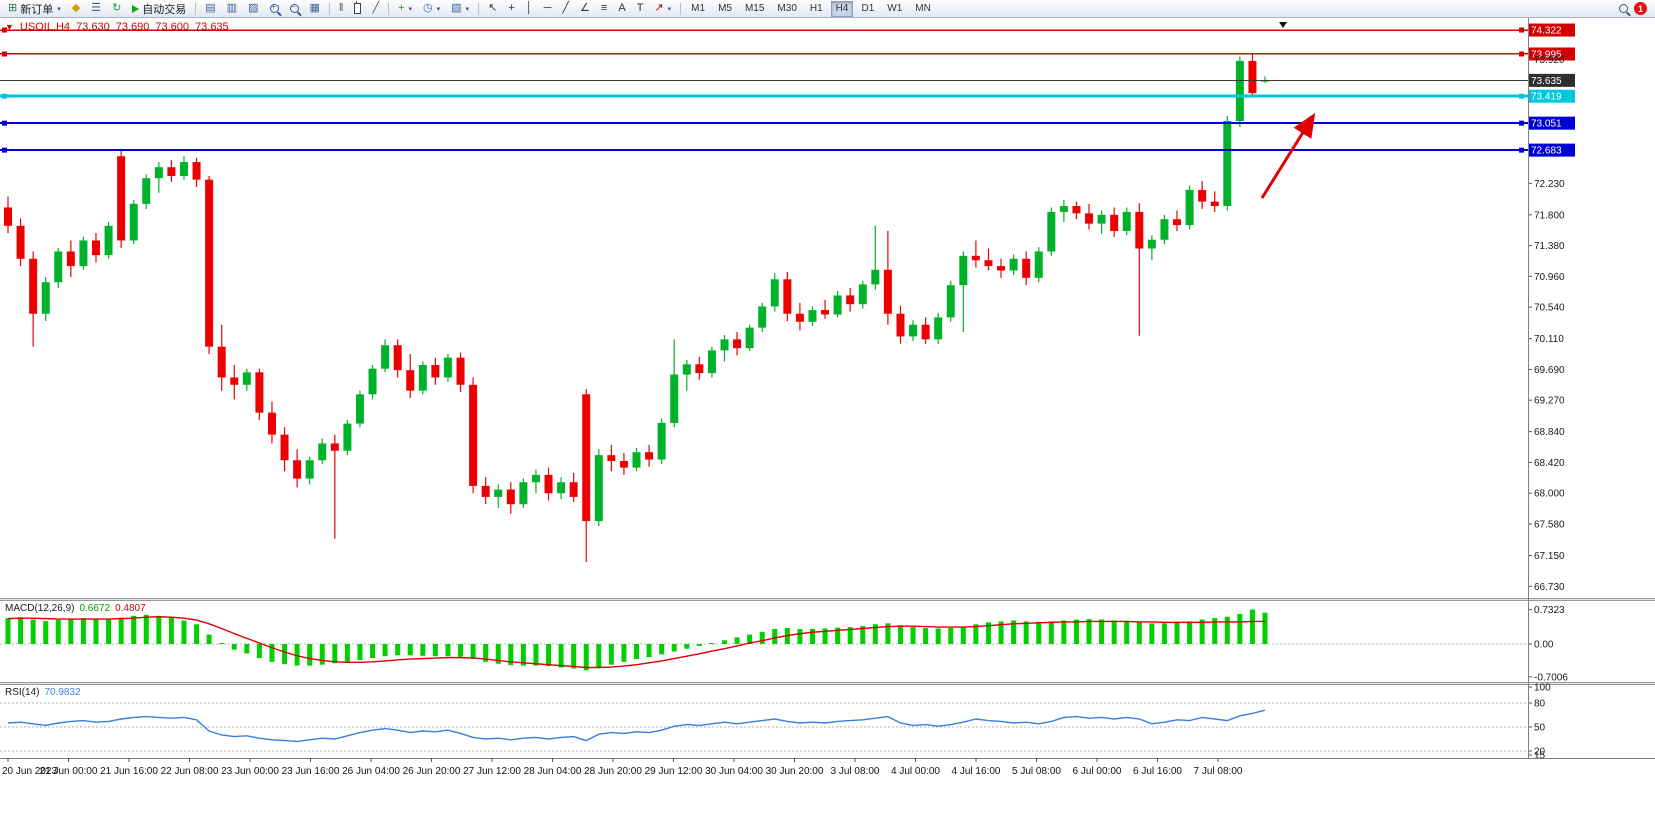 The height and width of the screenshot is (825, 1655). Describe the element at coordinates (405, 8) in the screenshot. I see `indicators-button: + ▾` at that location.